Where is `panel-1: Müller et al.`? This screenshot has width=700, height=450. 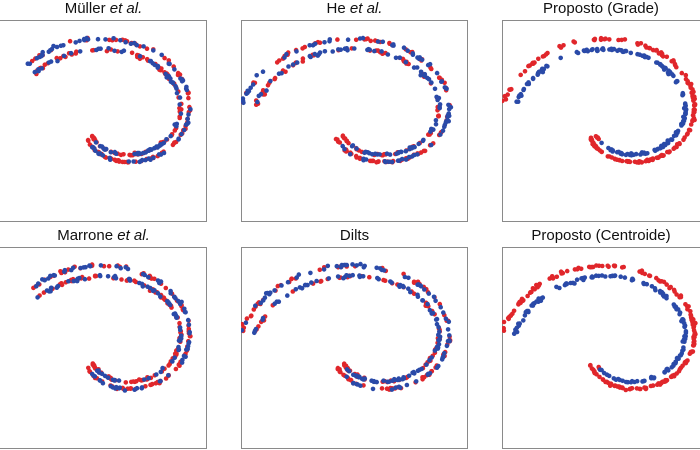
panel-1: Müller et al. is located at coordinates (103, 111).